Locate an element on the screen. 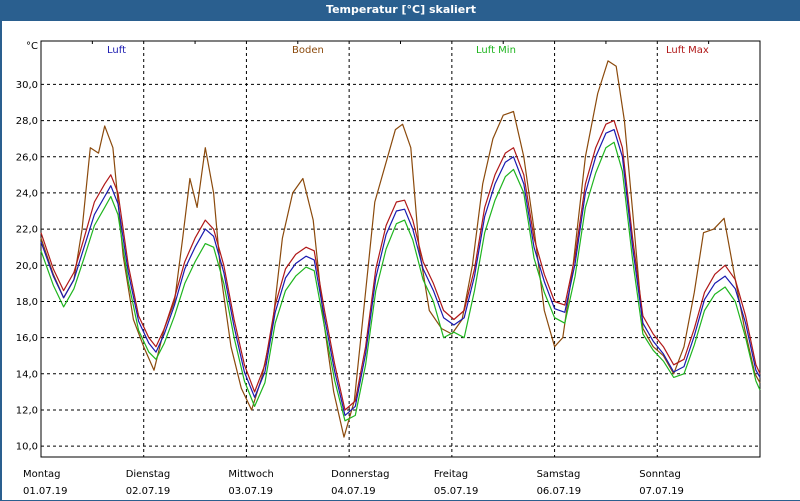 This screenshot has height=501, width=800. x-tick-weekday: Montag is located at coordinates (41, 474).